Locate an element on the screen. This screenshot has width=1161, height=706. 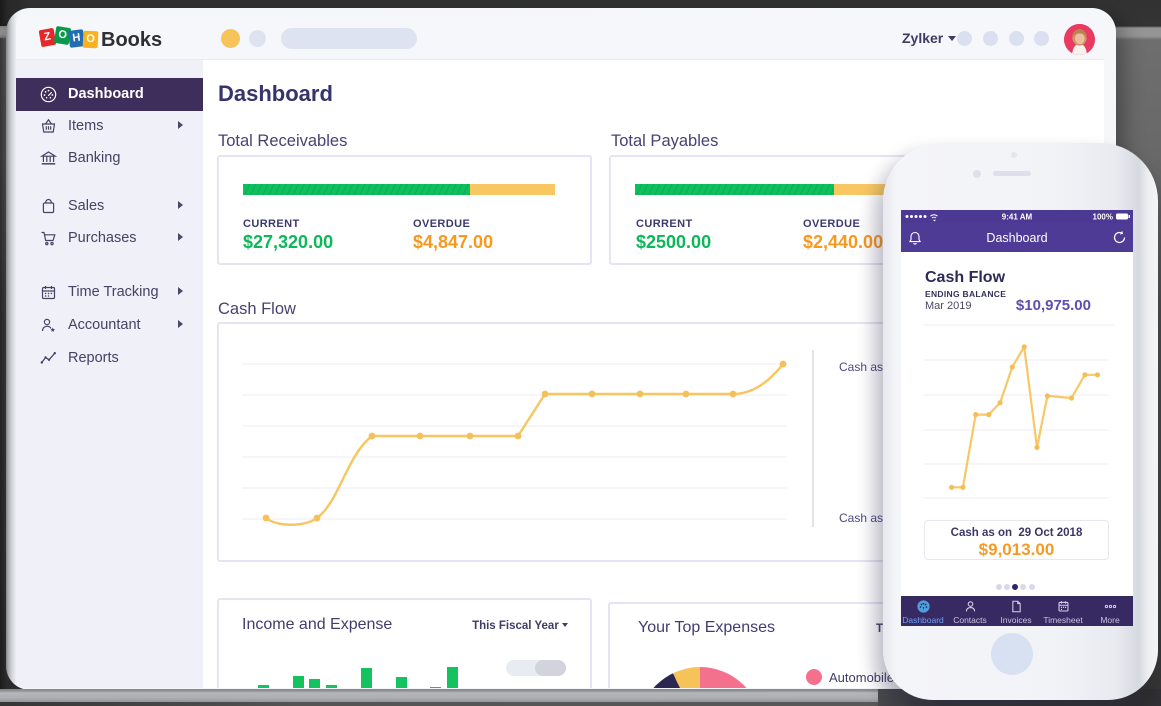
svg-text: 9:41 AM is located at coordinates (1017, 217).